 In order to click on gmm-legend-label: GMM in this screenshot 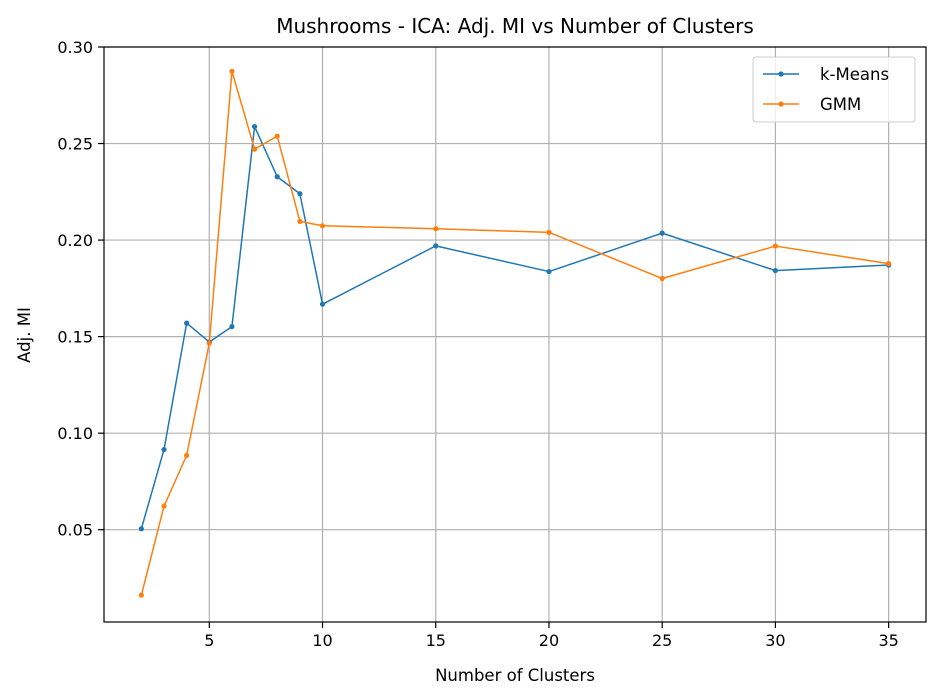, I will do `click(840, 104)`.